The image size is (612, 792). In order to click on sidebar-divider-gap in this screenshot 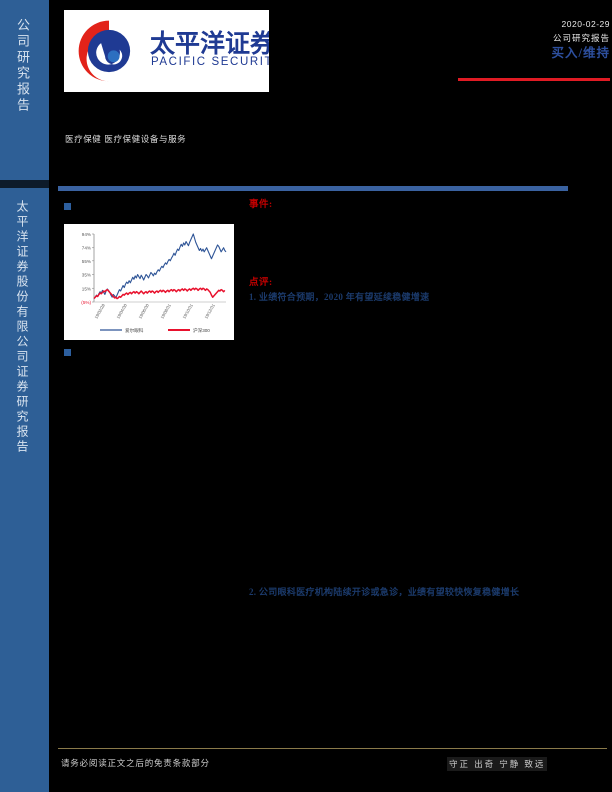, I will do `click(24, 184)`.